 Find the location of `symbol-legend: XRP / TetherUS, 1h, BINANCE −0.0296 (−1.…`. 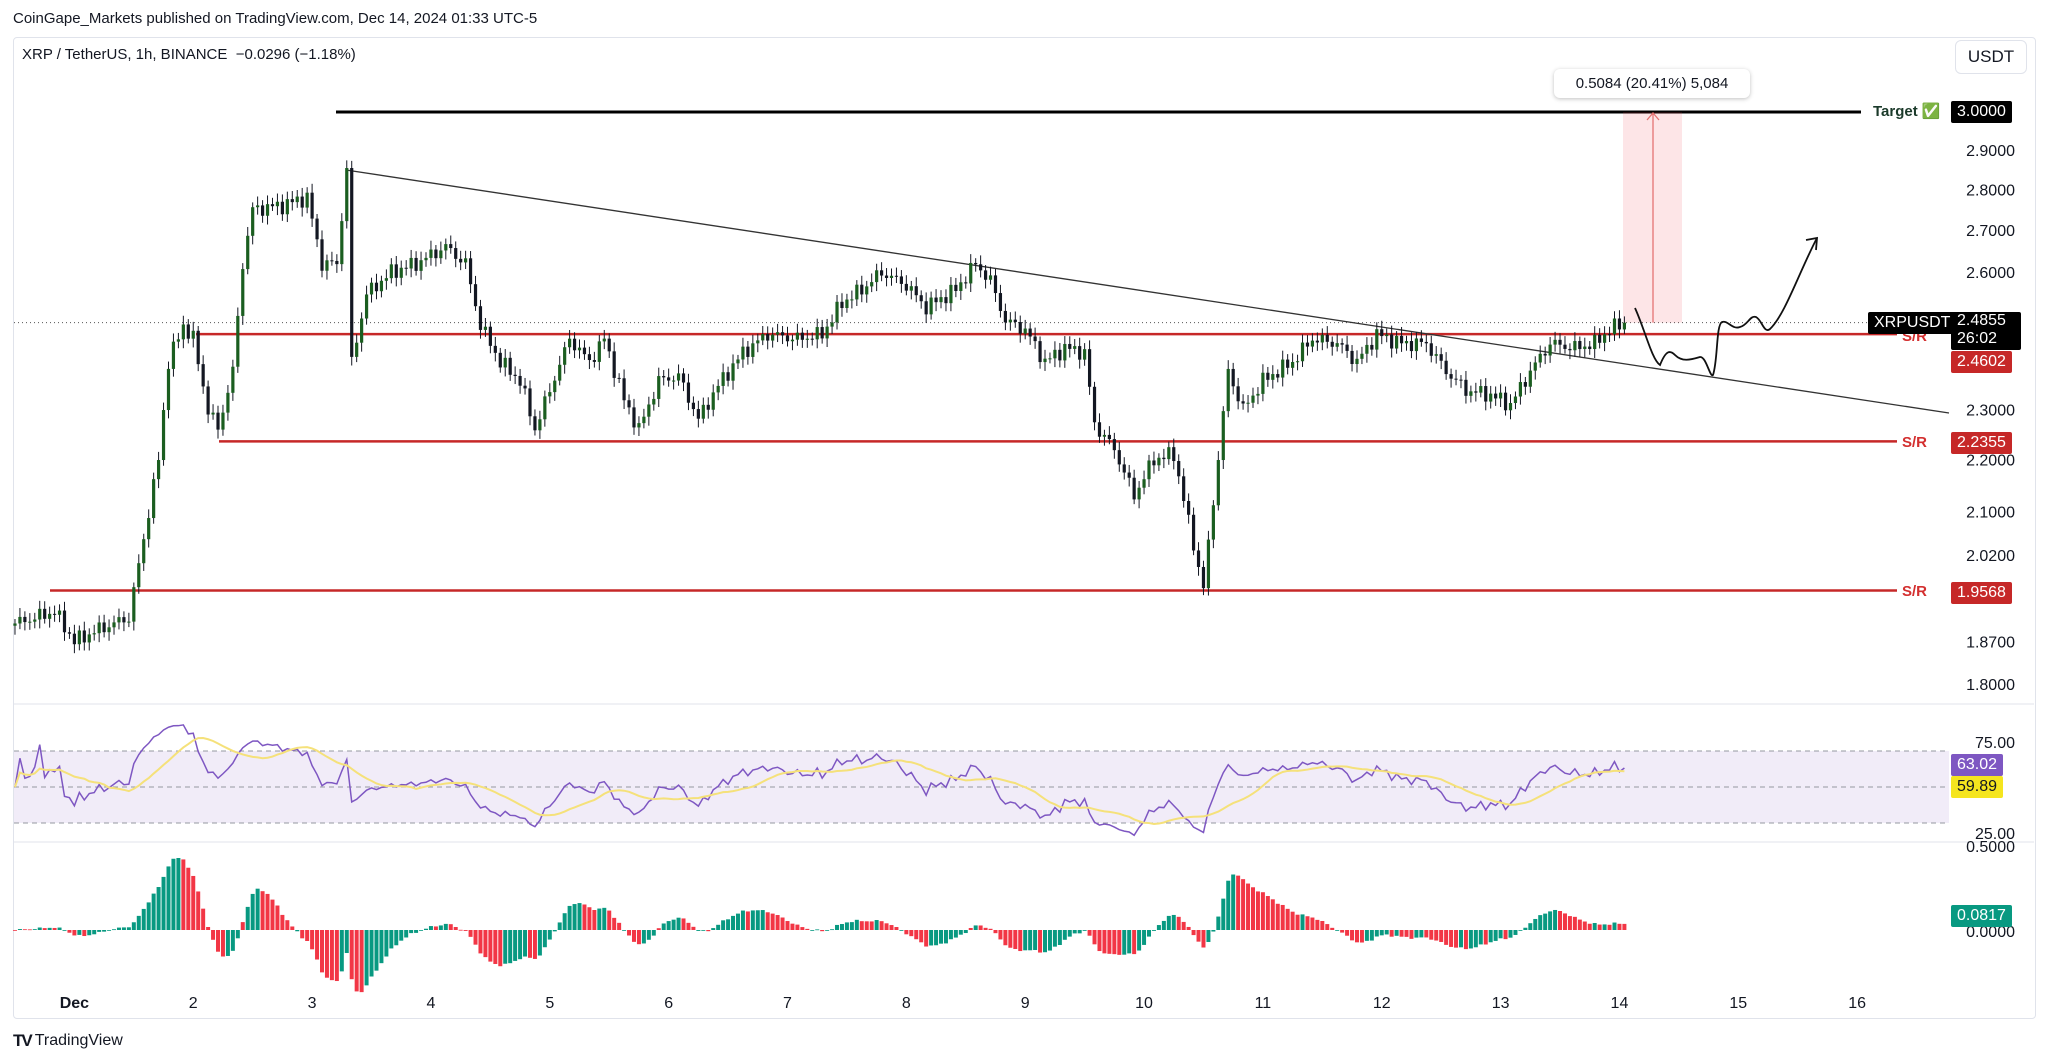

symbol-legend: XRP / TetherUS, 1h, BINANCE −0.0296 (−1.… is located at coordinates (189, 54).